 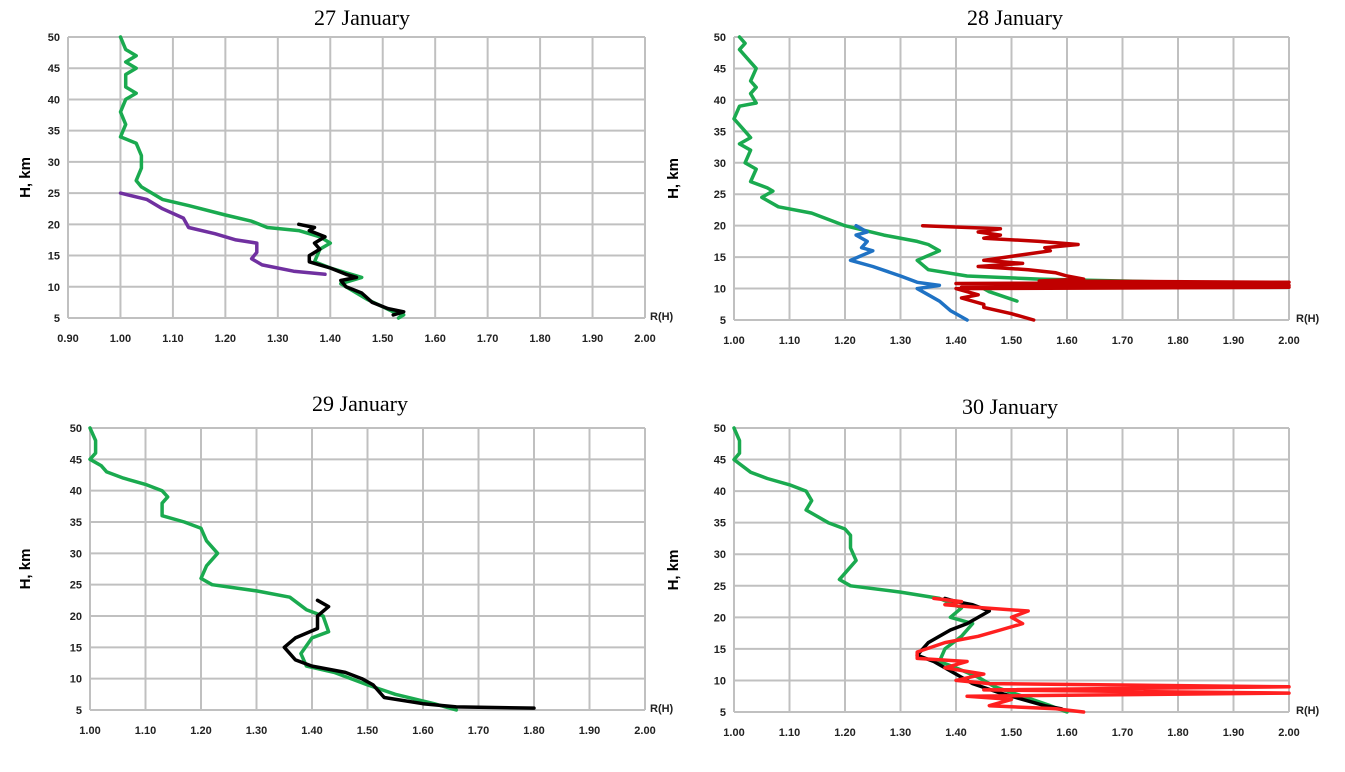 What do you see at coordinates (67, 339) in the screenshot?
I see `x-tick-label: 0.90` at bounding box center [67, 339].